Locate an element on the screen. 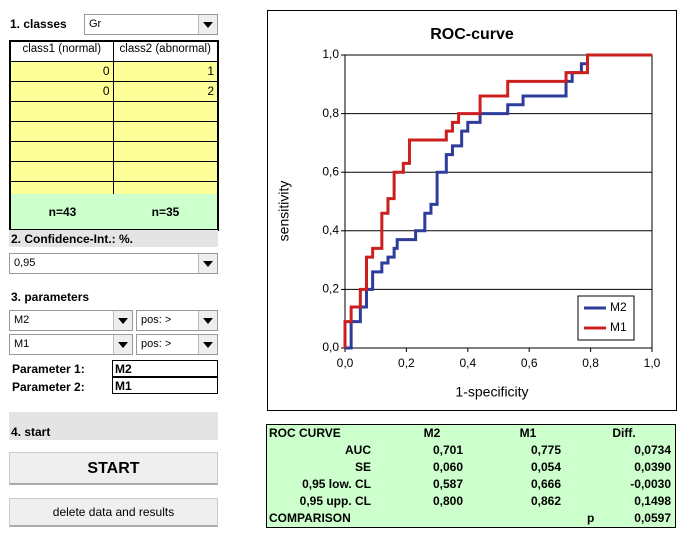  results-header: Diff. is located at coordinates (624, 433).